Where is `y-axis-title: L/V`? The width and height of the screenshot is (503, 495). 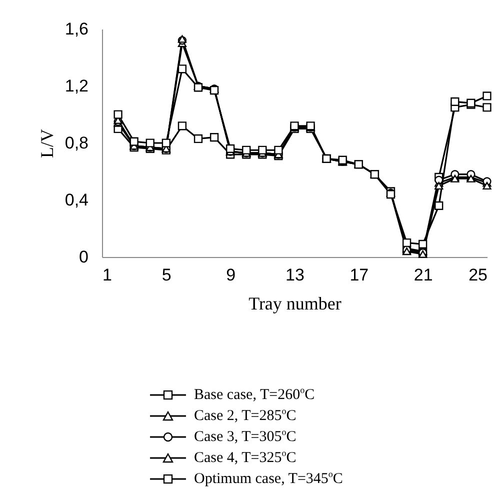
y-axis-title: L/V is located at coordinates (46, 143).